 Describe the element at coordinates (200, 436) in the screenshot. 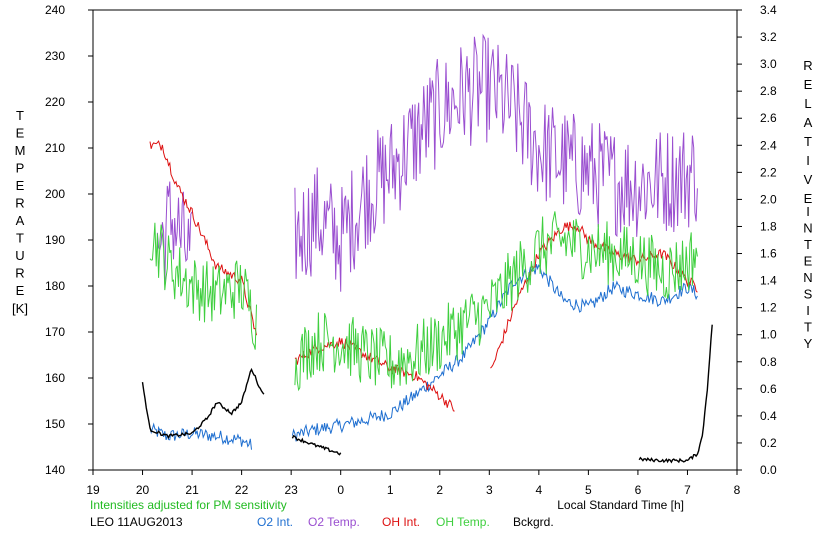

I see `series-line-o2-int` at that location.